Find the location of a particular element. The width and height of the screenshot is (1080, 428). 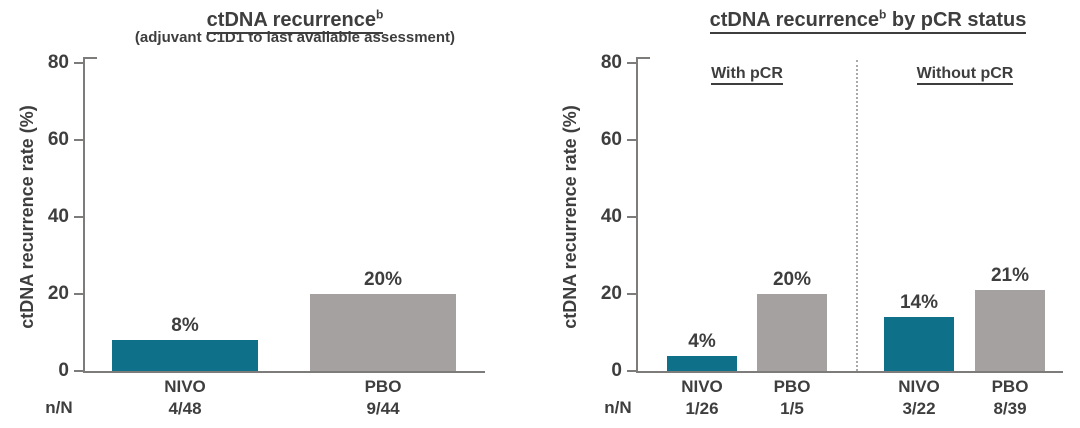

group-header-label: With pCR is located at coordinates (747, 75).